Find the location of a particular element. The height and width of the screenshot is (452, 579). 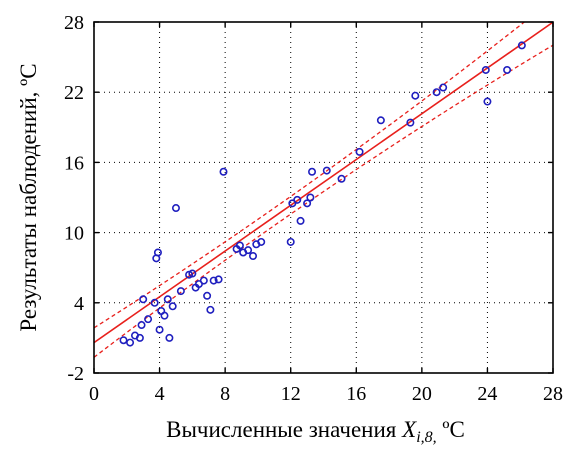

y-axis-title: Результаты наблюдений, ºC is located at coordinates (28, 197).